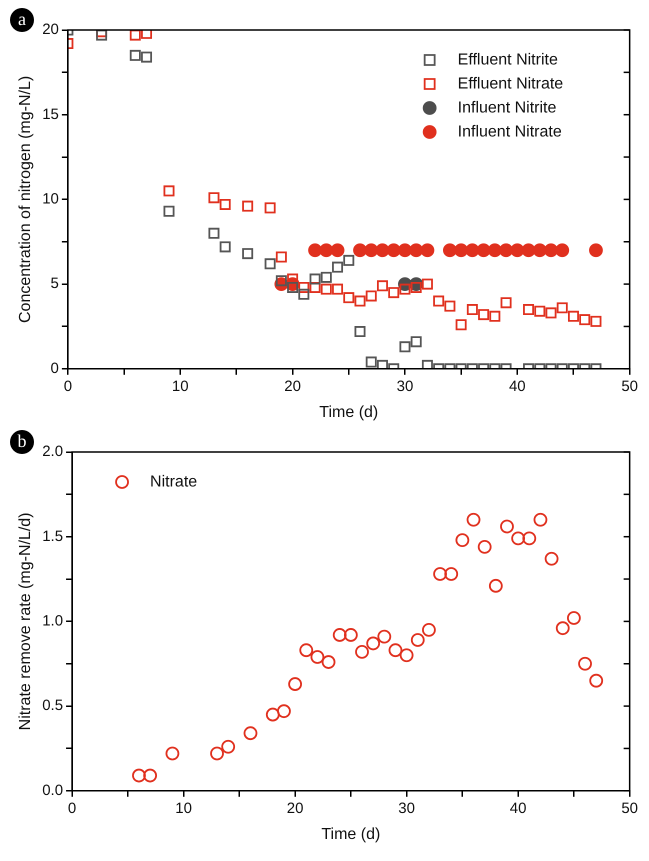 This screenshot has height=861, width=649. What do you see at coordinates (50, 114) in the screenshot?
I see `y-tick-label: 15` at bounding box center [50, 114].